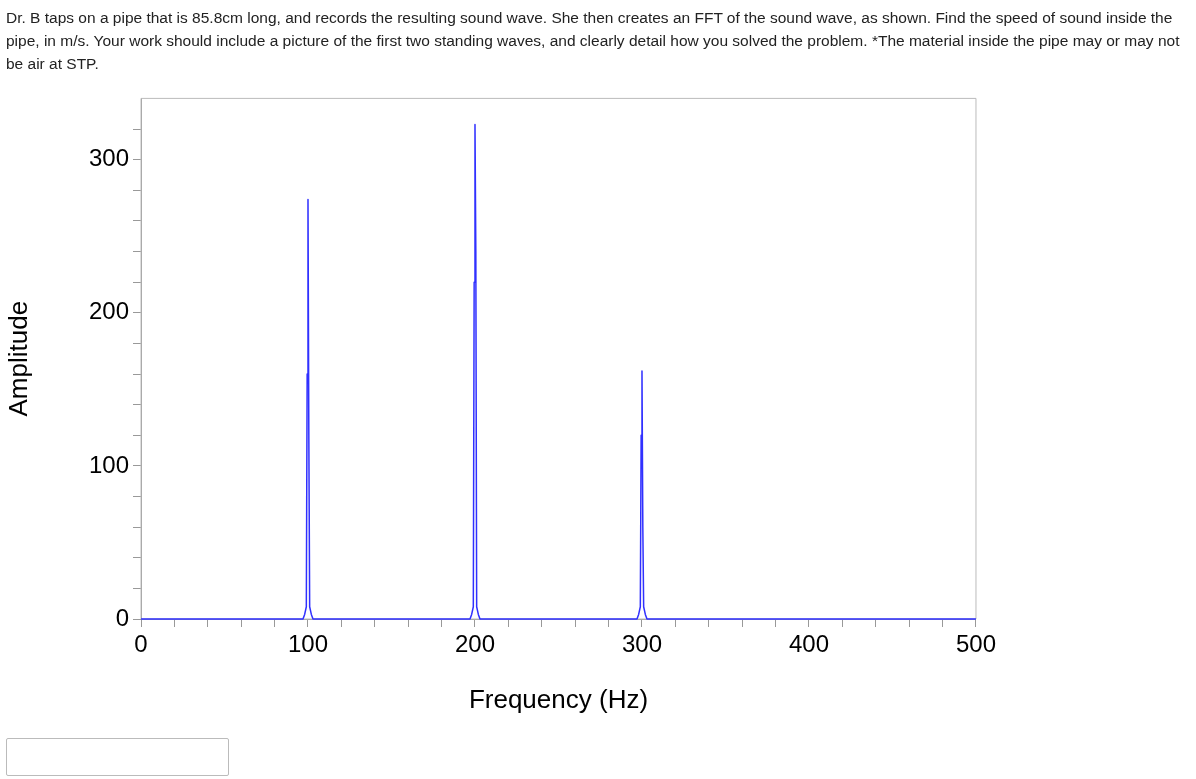 The height and width of the screenshot is (779, 1196). I want to click on y-tick-label: 300, so click(108, 158).